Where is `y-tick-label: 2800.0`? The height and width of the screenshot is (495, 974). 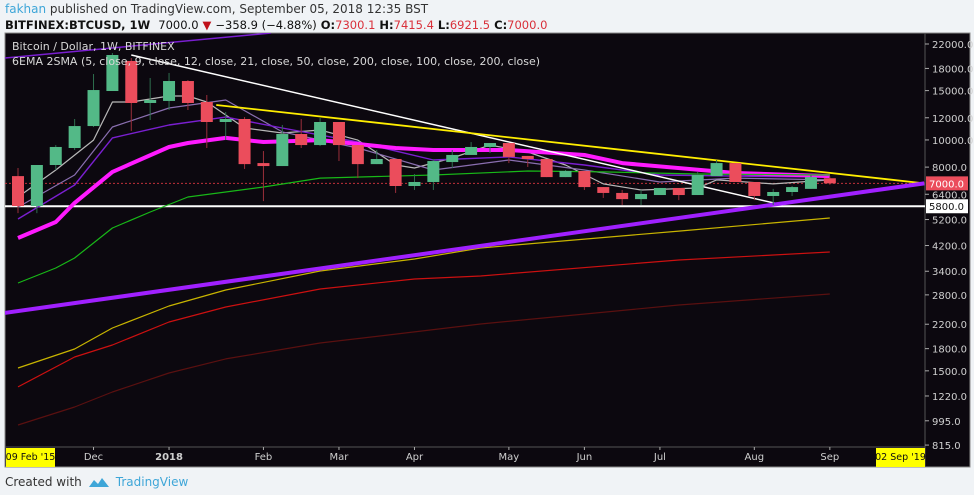
y-tick-label: 2800.0 is located at coordinates (949, 296).